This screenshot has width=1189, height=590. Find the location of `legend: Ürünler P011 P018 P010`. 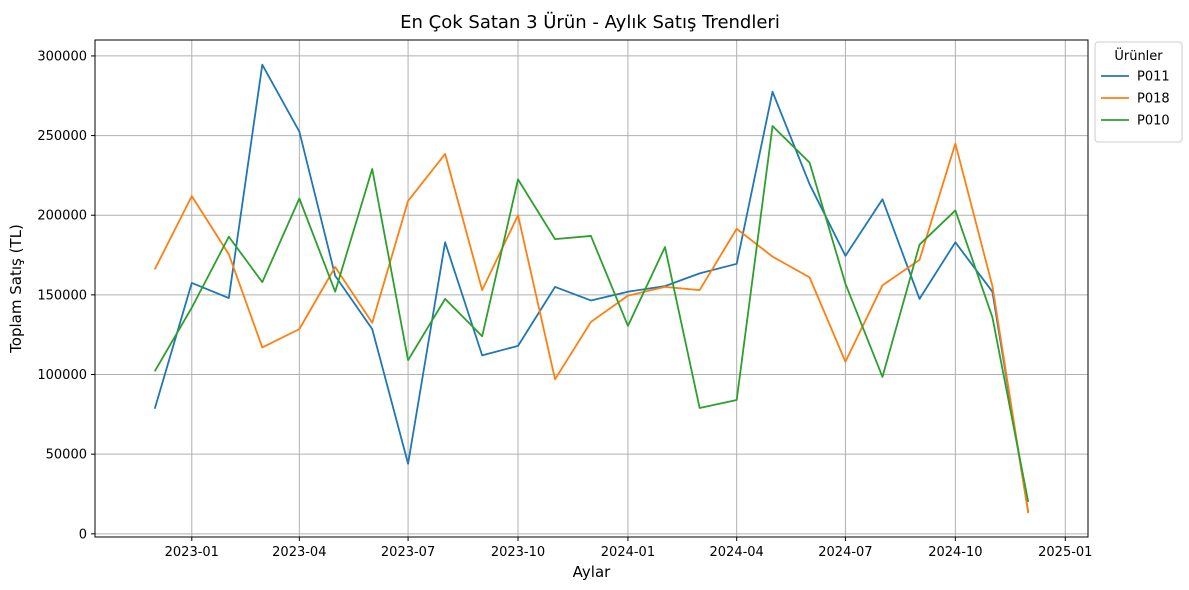

legend: Ürünler P011 P018 P010 is located at coordinates (1138, 92).